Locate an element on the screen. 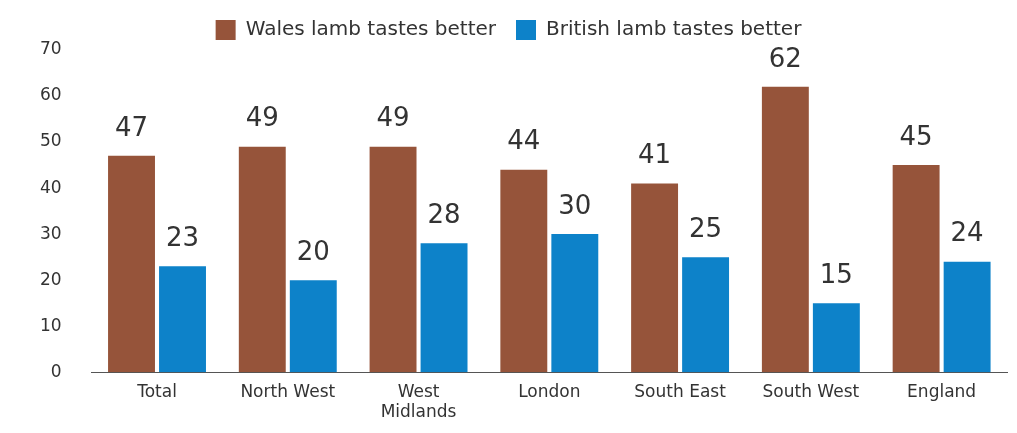 The height and width of the screenshot is (433, 1017). data-label: 47 is located at coordinates (131, 126).